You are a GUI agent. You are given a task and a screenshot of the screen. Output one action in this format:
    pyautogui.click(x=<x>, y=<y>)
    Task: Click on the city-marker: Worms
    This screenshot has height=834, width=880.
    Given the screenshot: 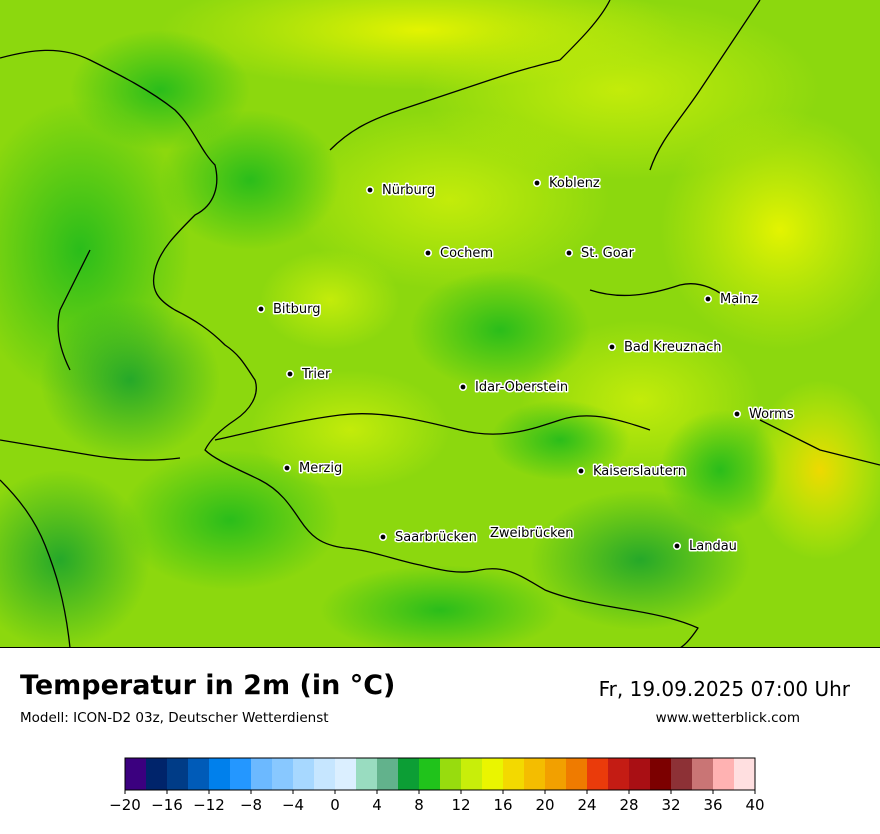 What is the action you would take?
    pyautogui.click(x=763, y=415)
    